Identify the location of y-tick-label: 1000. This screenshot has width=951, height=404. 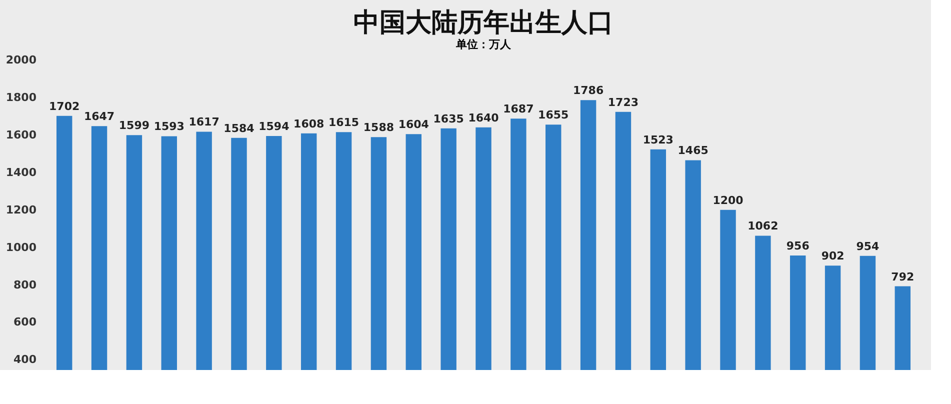
(21, 247).